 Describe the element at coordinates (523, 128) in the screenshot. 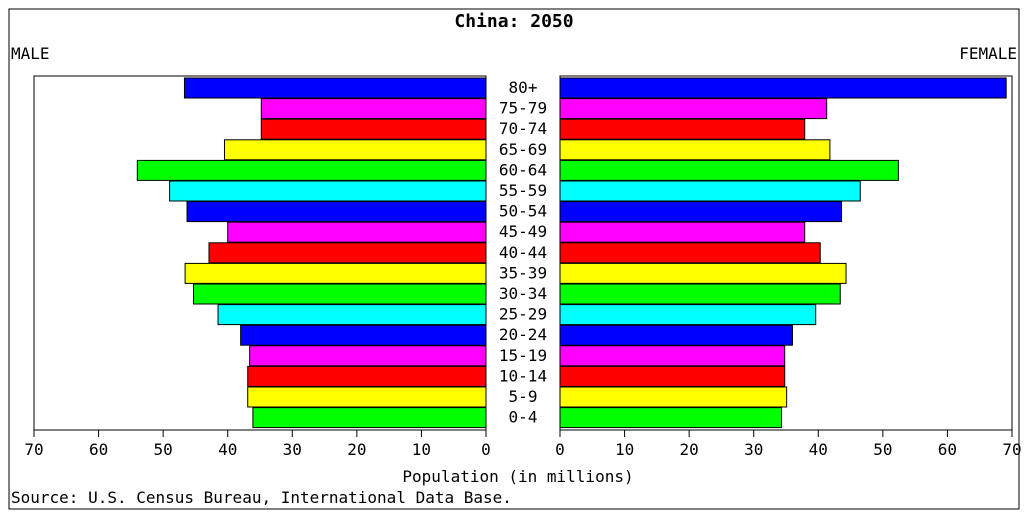

I see `age-group-label: 70-74` at that location.